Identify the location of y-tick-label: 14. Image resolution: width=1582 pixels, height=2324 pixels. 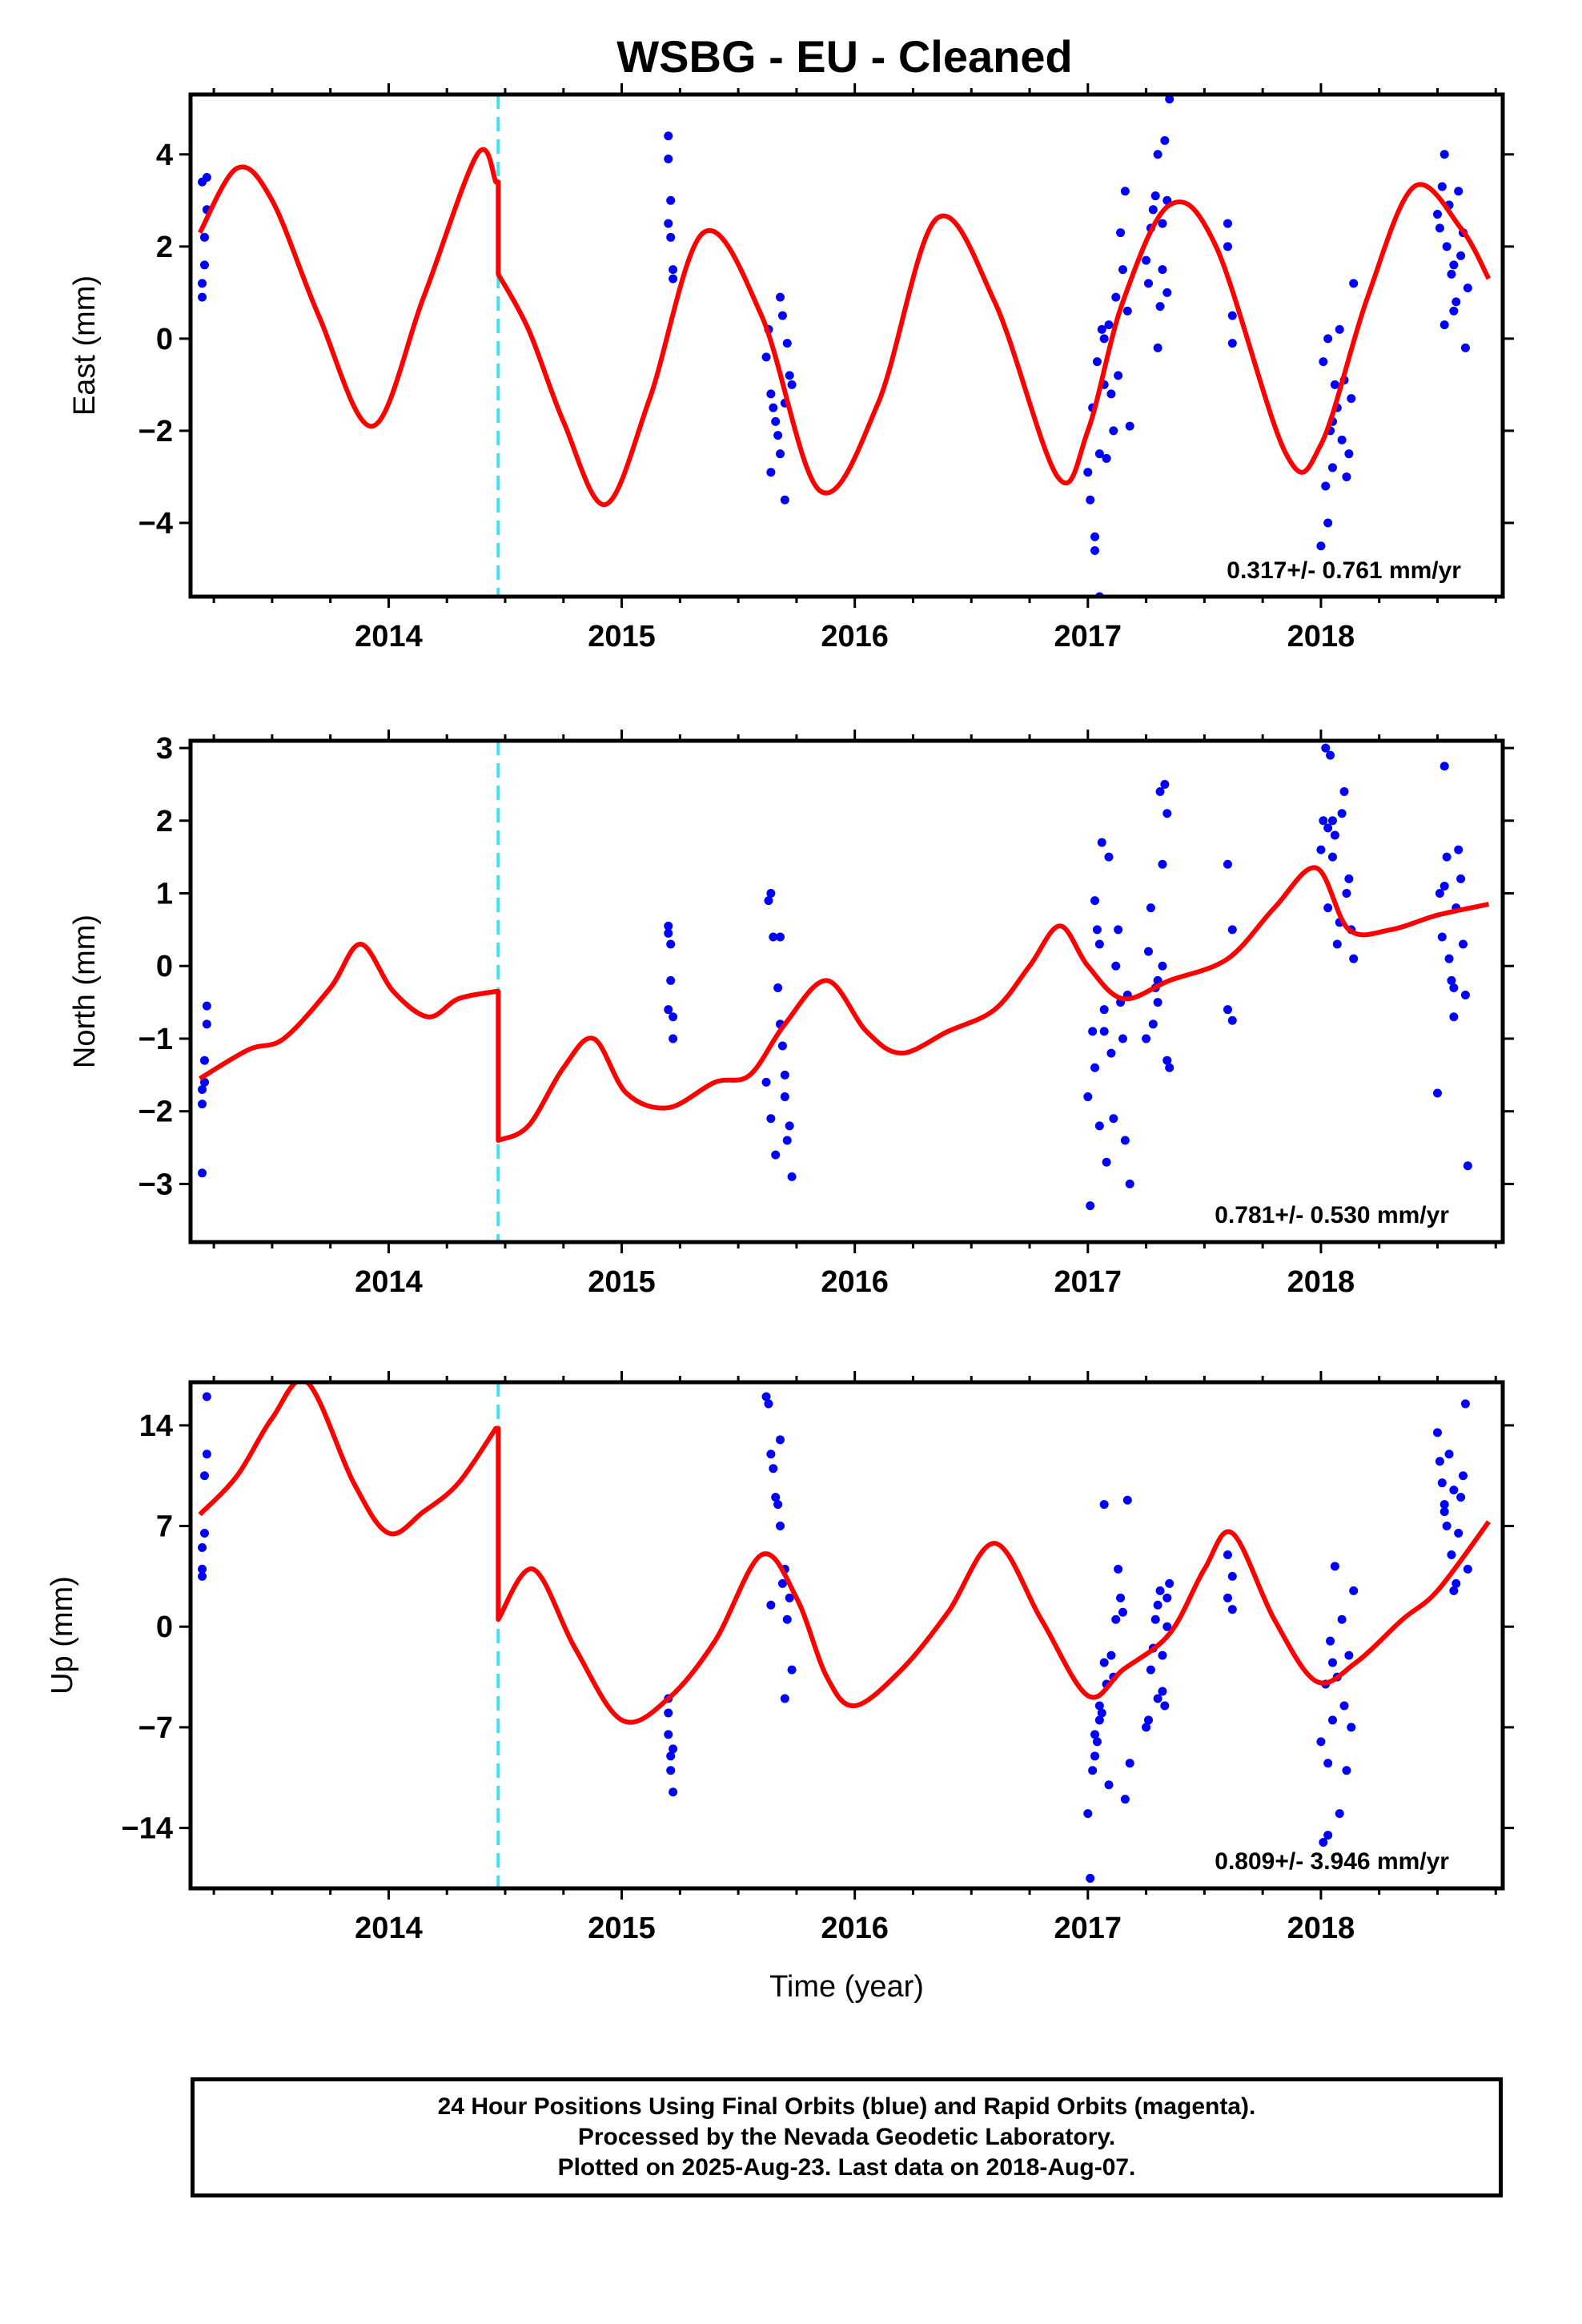
(156, 1426).